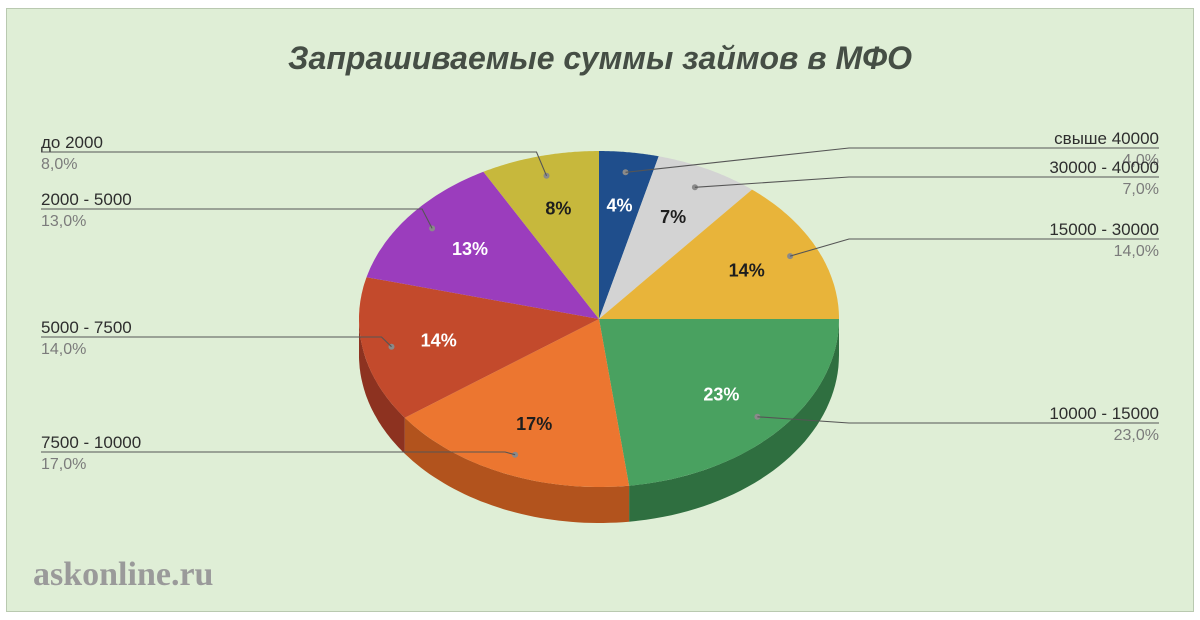 This screenshot has width=1200, height=620. I want to click on slice-label-3: 23%, so click(721, 395).